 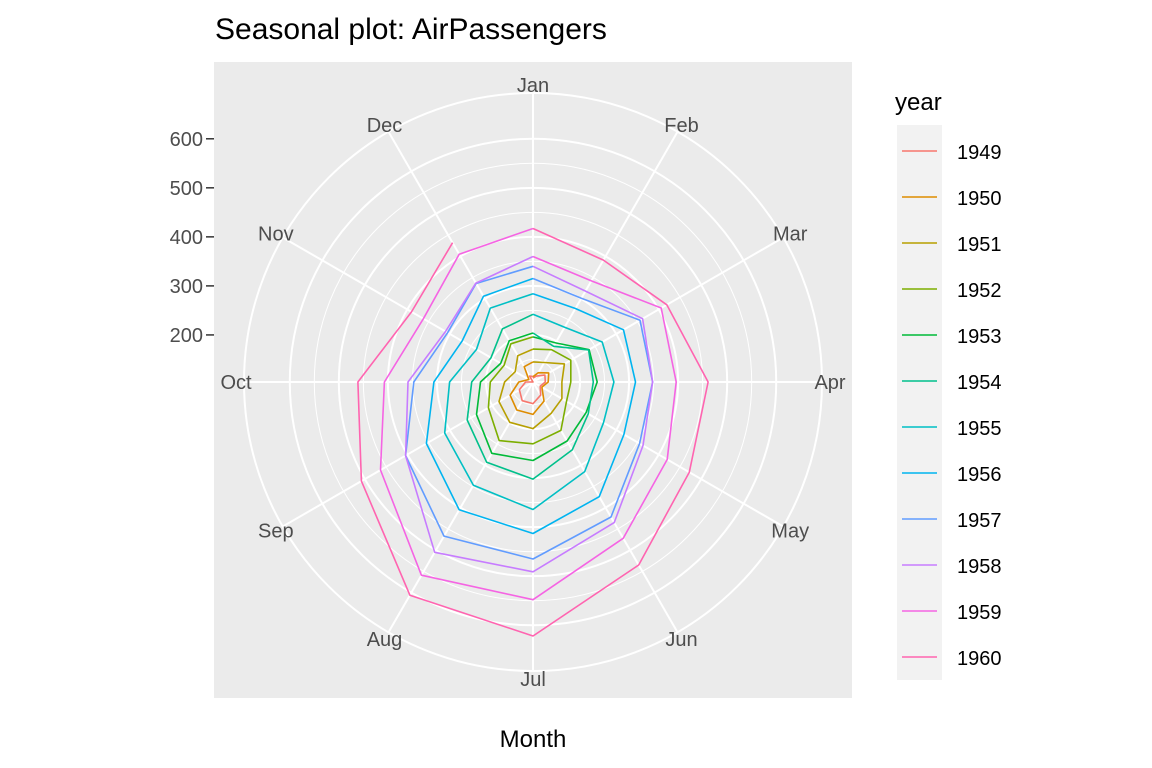 What do you see at coordinates (385, 640) in the screenshot?
I see `month-label: Aug` at bounding box center [385, 640].